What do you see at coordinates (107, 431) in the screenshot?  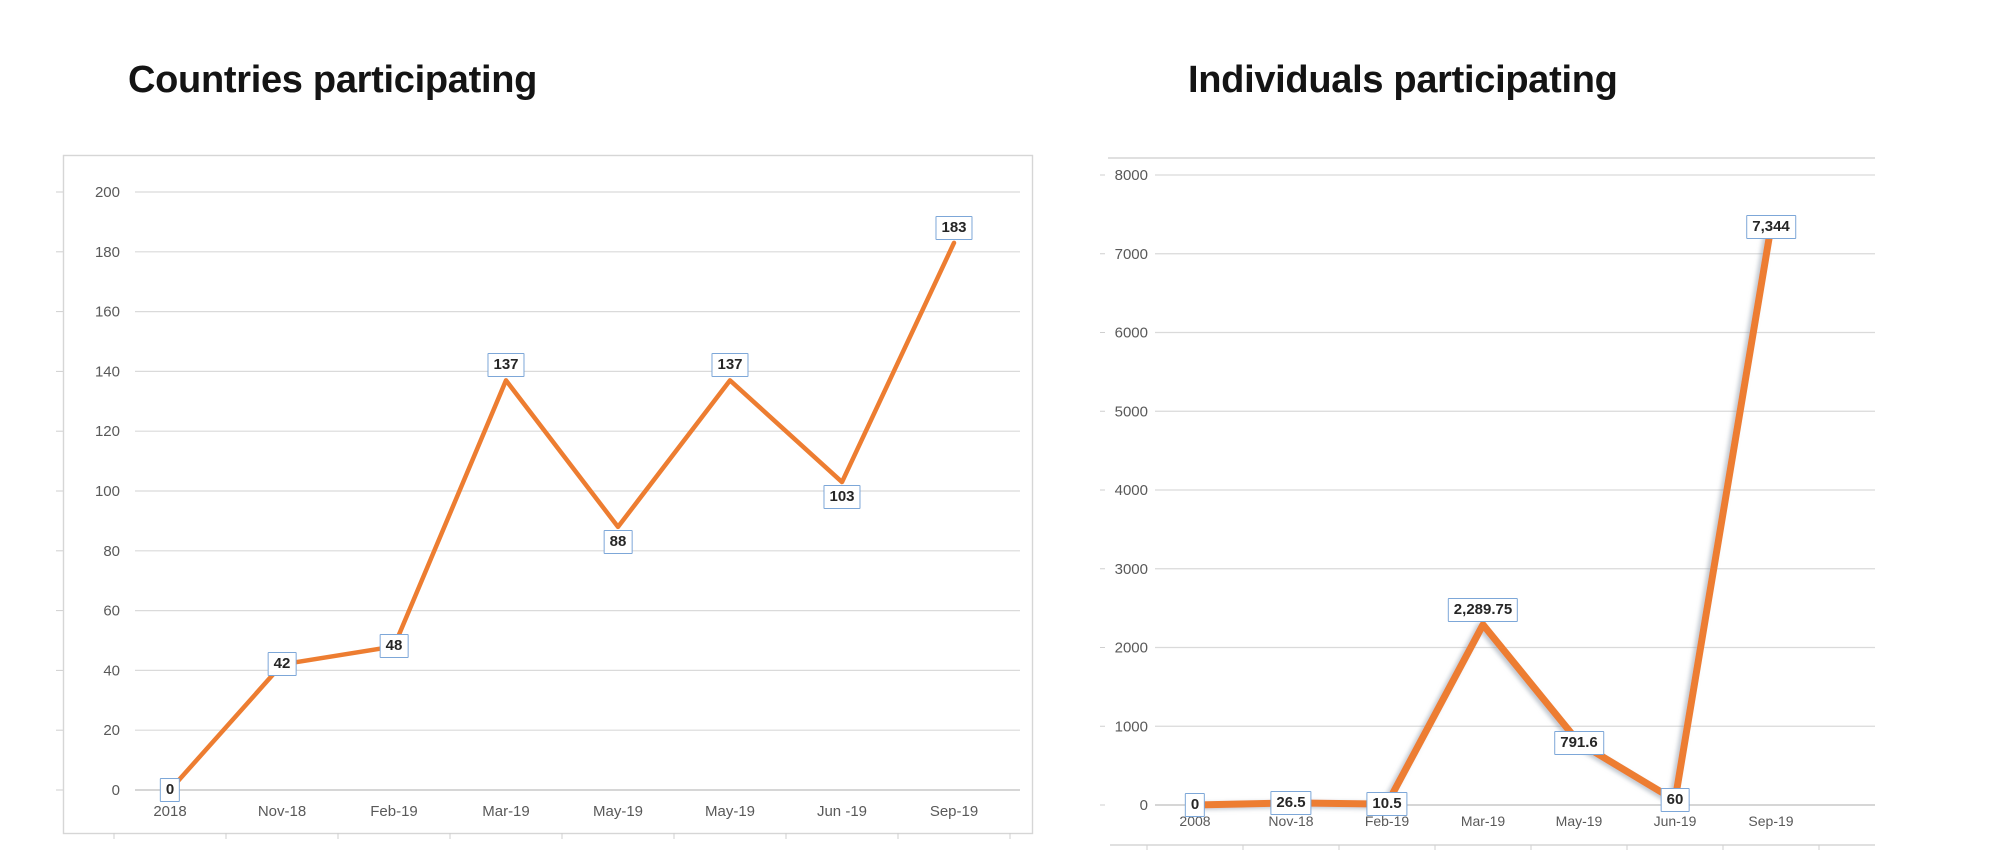 I see `y-axis-tick-label: 120` at bounding box center [107, 431].